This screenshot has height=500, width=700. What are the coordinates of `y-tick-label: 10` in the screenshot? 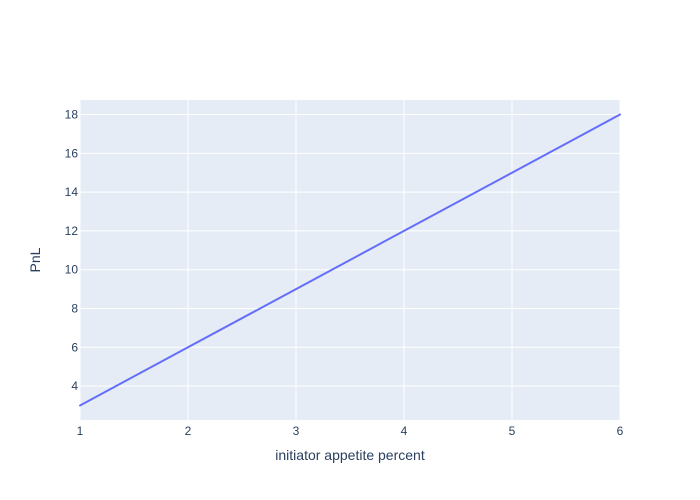 It's located at (72, 270).